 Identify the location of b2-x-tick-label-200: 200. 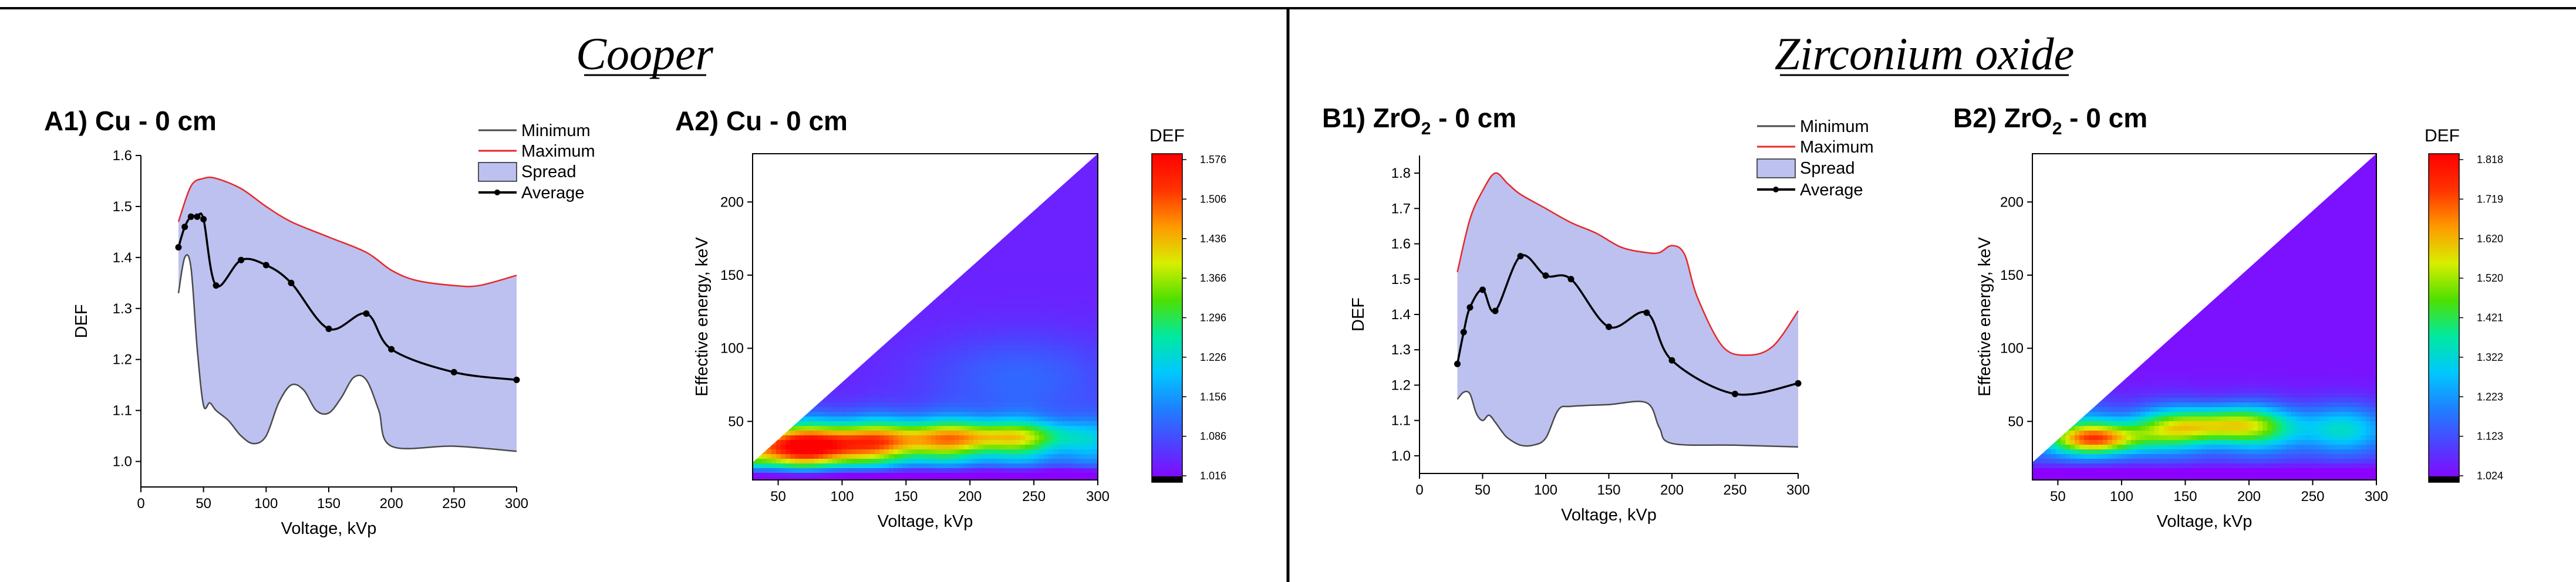
(2249, 497).